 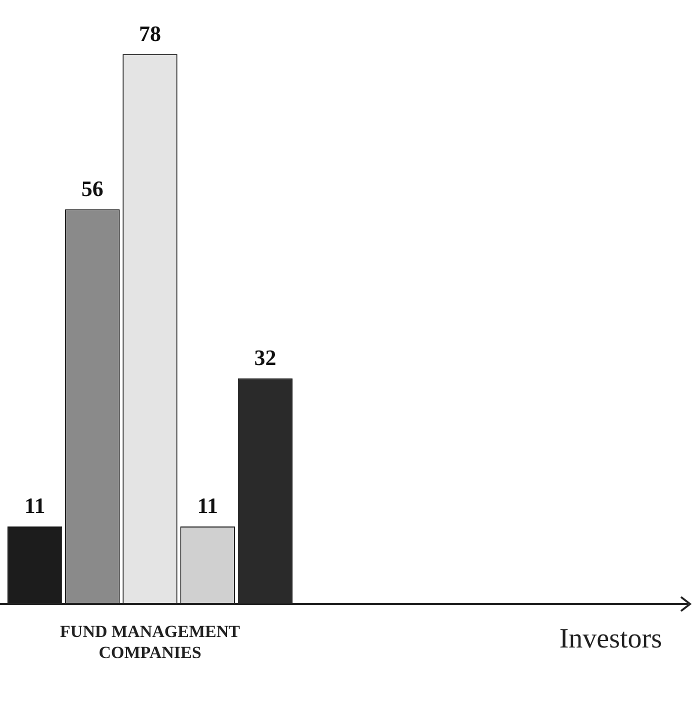 I want to click on text: FUND MANAGEMENT COMPANIES, so click(x=150, y=642).